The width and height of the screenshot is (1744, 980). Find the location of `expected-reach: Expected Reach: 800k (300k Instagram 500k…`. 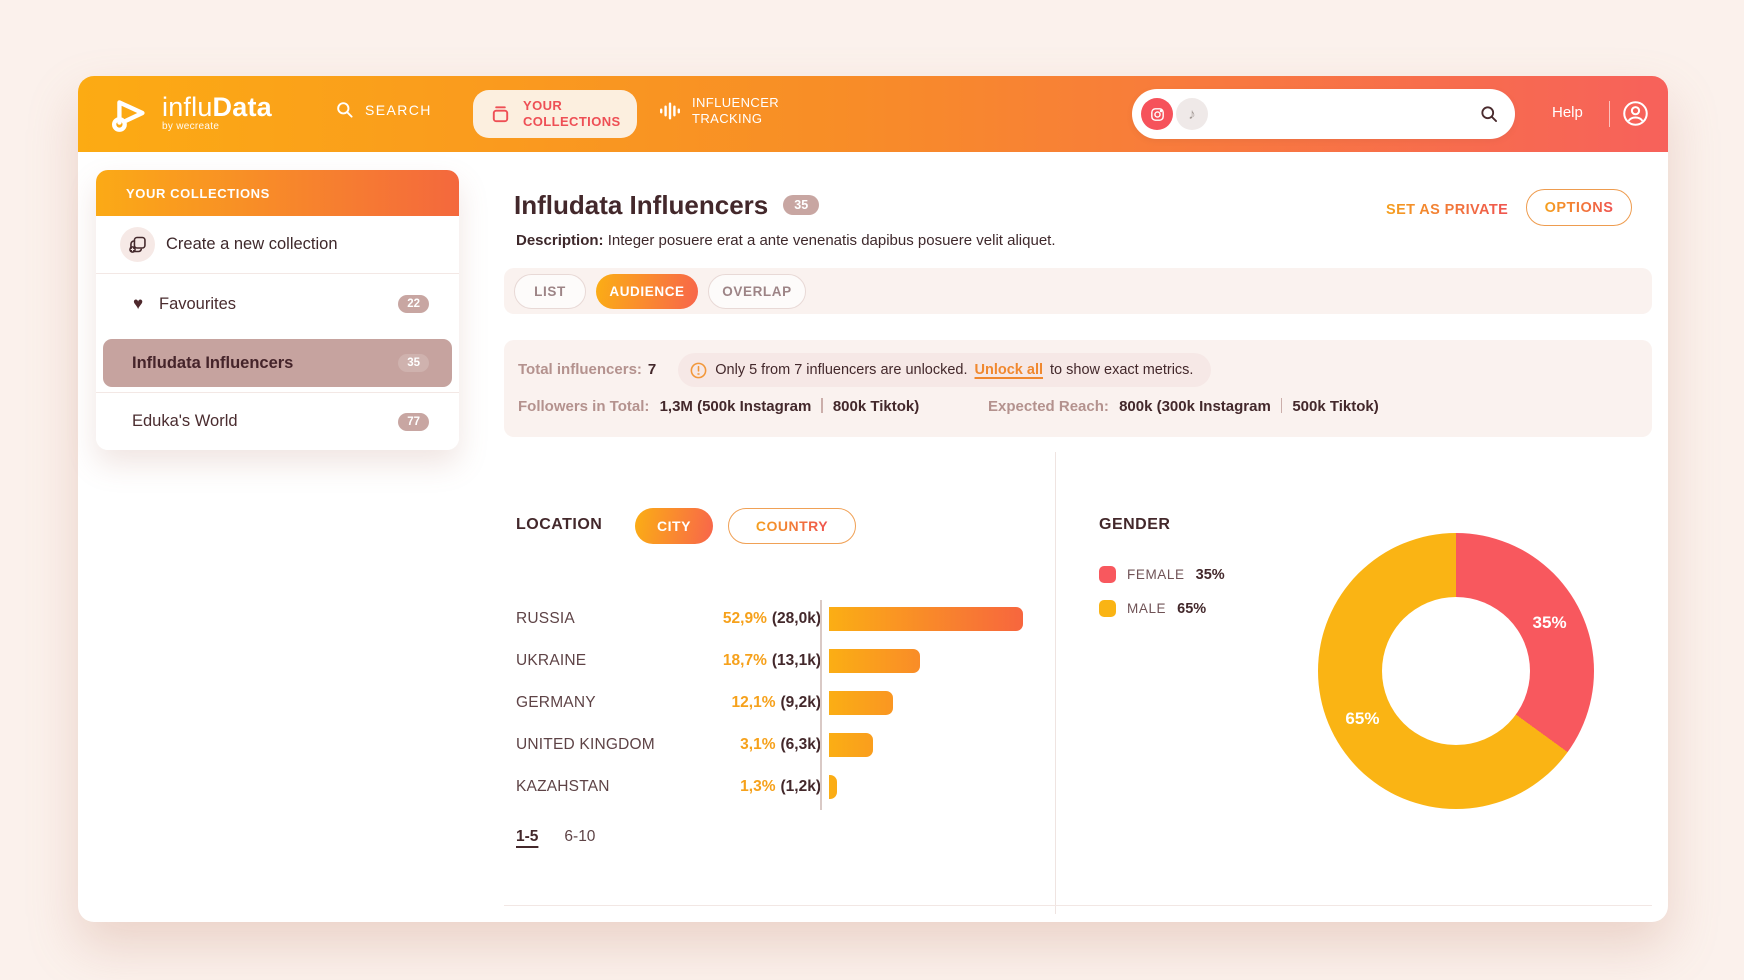

expected-reach: Expected Reach: 800k (300k Instagram 500k… is located at coordinates (1183, 406).